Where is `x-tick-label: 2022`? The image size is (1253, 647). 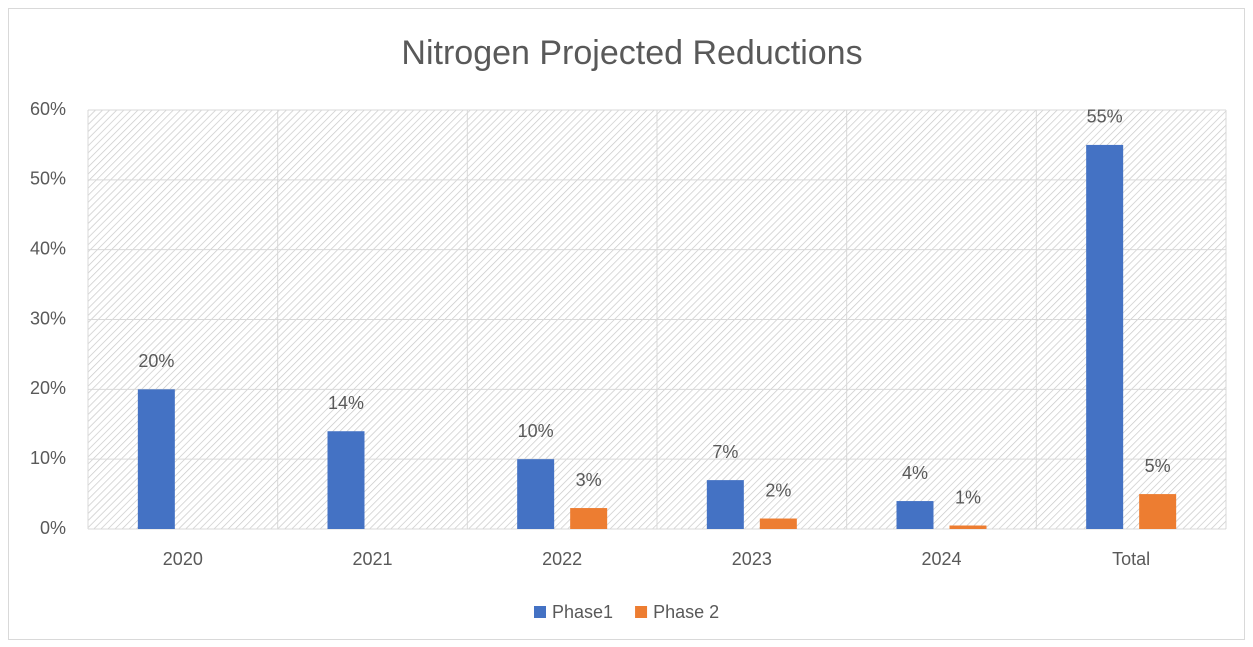 x-tick-label: 2022 is located at coordinates (562, 559).